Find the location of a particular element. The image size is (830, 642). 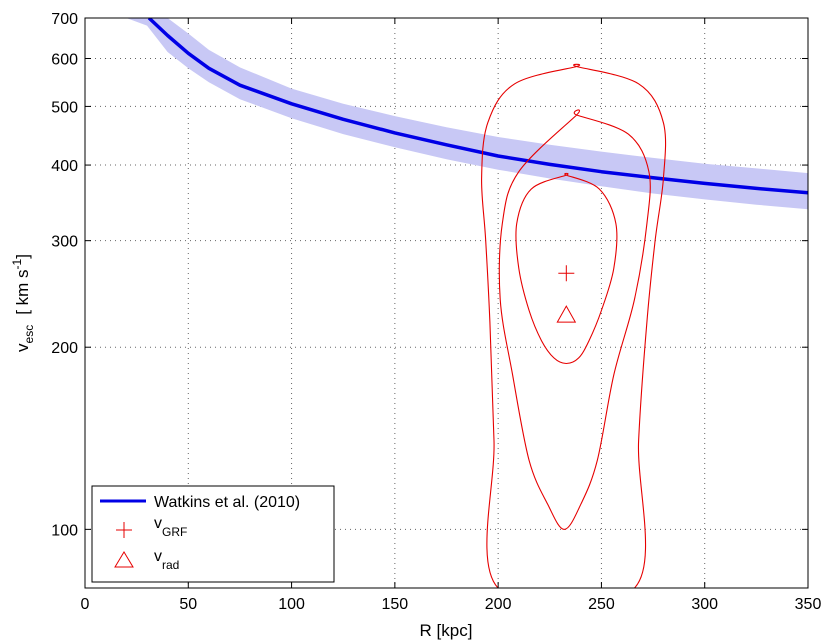

y-tick-label: 200 is located at coordinates (64, 348).